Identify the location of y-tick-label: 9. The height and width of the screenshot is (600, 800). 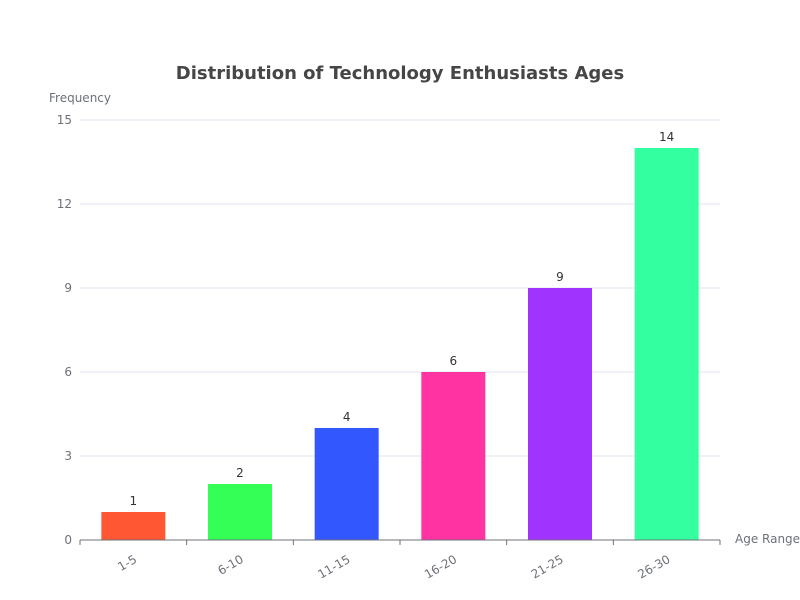
(68, 288).